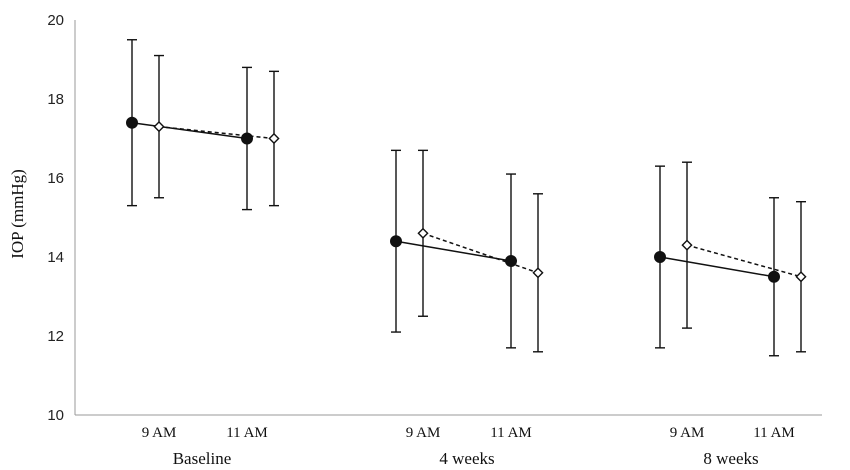  Describe the element at coordinates (55, 99) in the screenshot. I see `y-tick-label: 18` at that location.